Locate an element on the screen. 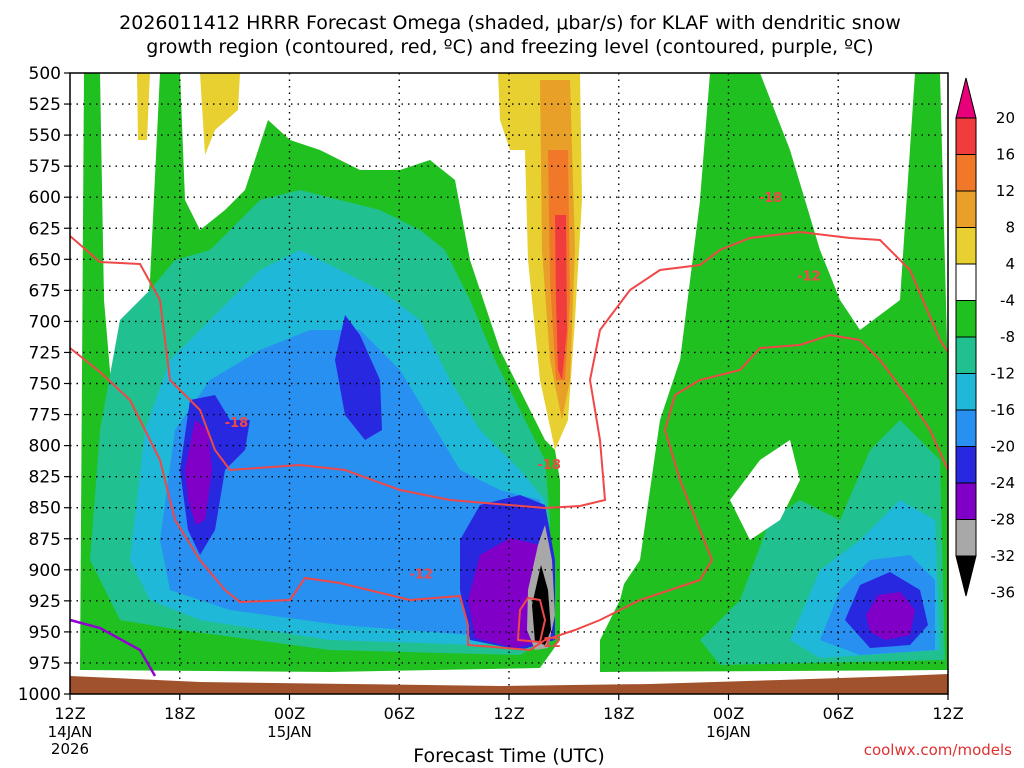  colorbar-label: 20 is located at coordinates (1005, 118).